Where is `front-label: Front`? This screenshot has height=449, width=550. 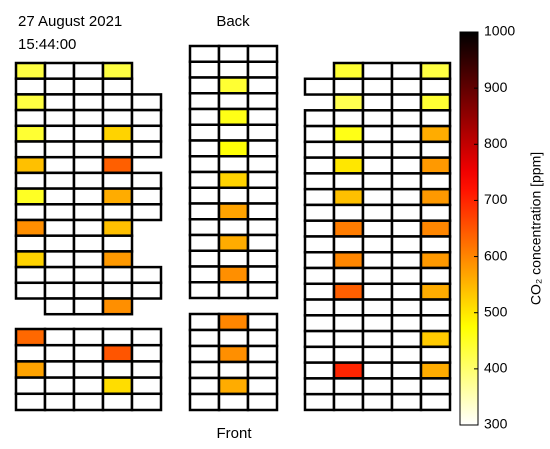 front-label: Front is located at coordinates (234, 433).